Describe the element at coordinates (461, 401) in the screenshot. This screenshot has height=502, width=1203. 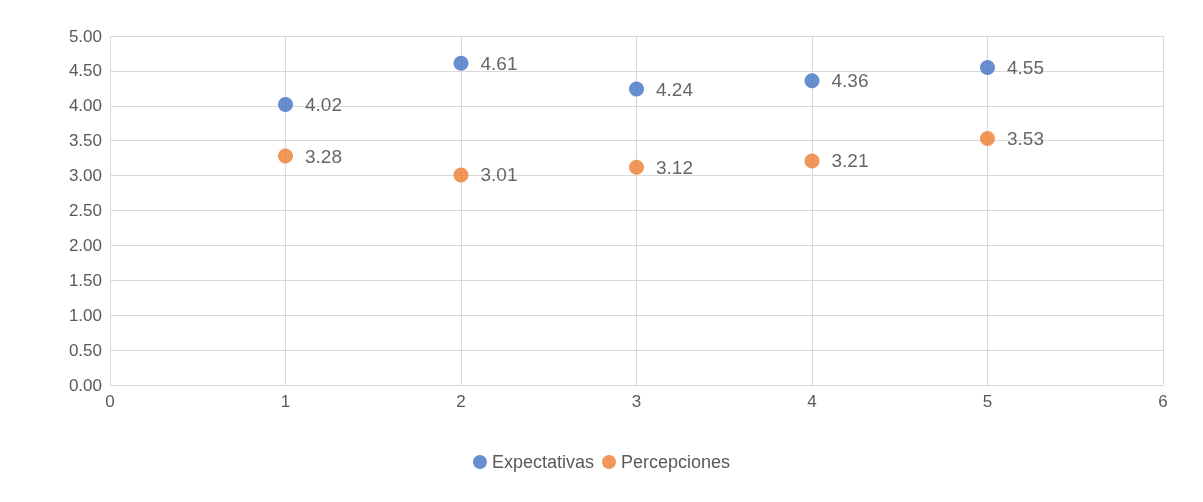
I see `x-tick-label: 2` at that location.